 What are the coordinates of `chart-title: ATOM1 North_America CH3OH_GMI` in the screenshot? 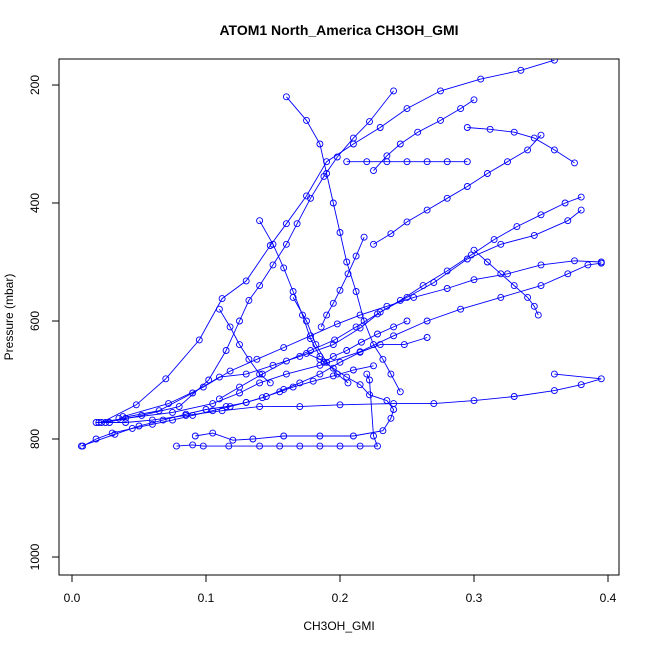 It's located at (338, 30).